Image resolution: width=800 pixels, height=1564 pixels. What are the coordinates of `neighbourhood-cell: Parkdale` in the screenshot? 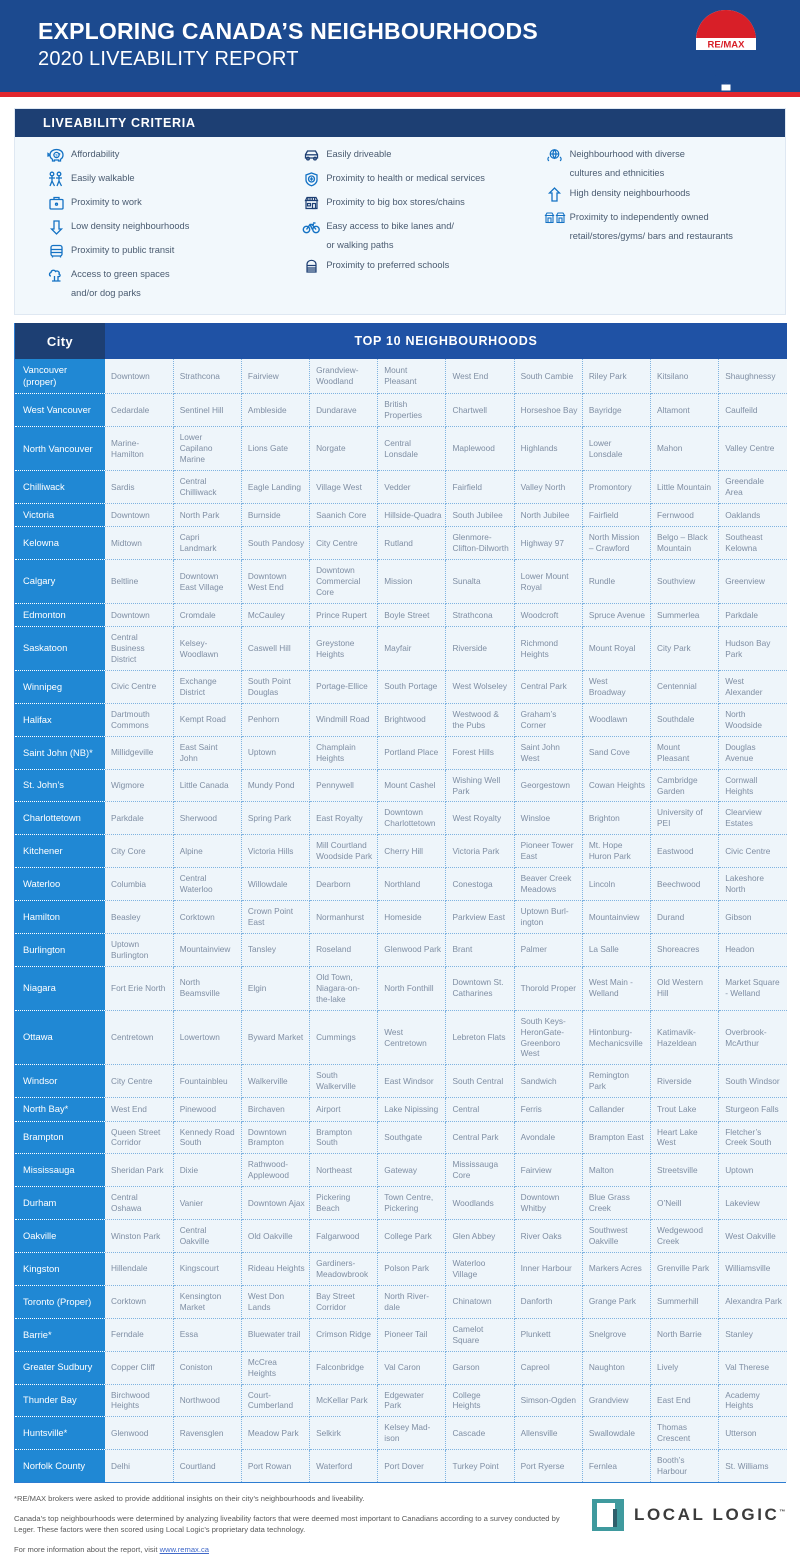 It's located at (752, 615).